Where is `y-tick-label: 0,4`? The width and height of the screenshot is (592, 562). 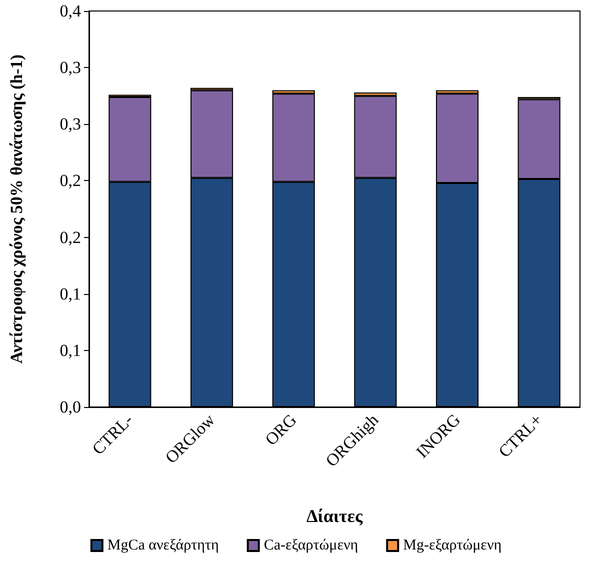
y-tick-label: 0,4 is located at coordinates (71, 11).